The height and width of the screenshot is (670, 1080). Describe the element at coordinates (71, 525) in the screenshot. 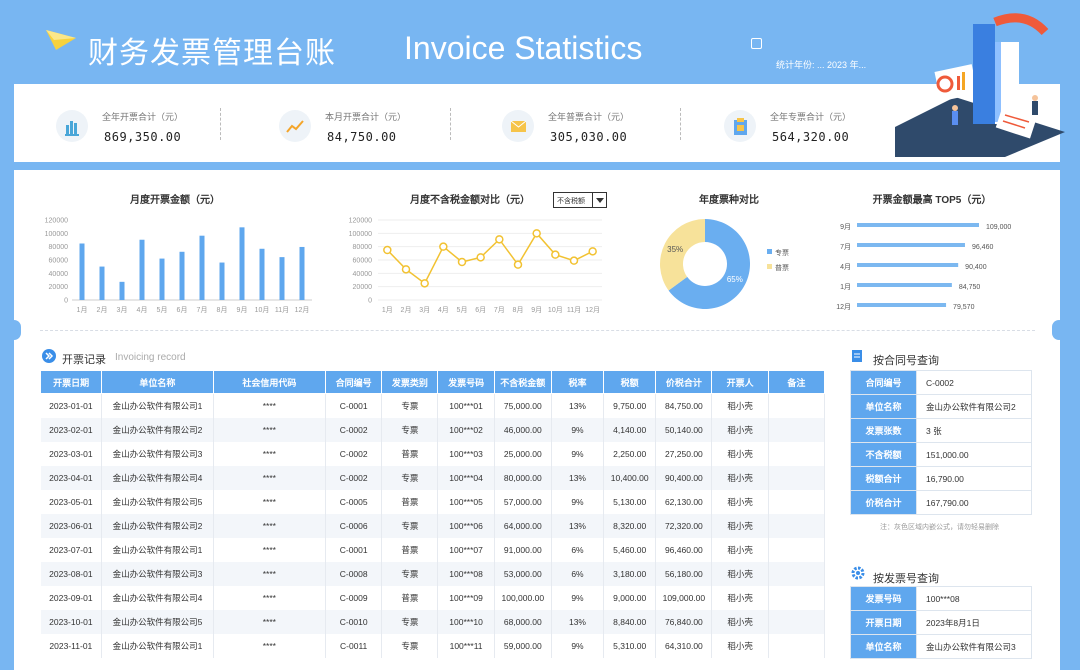

I see `table-cell: 2023-06-01` at that location.